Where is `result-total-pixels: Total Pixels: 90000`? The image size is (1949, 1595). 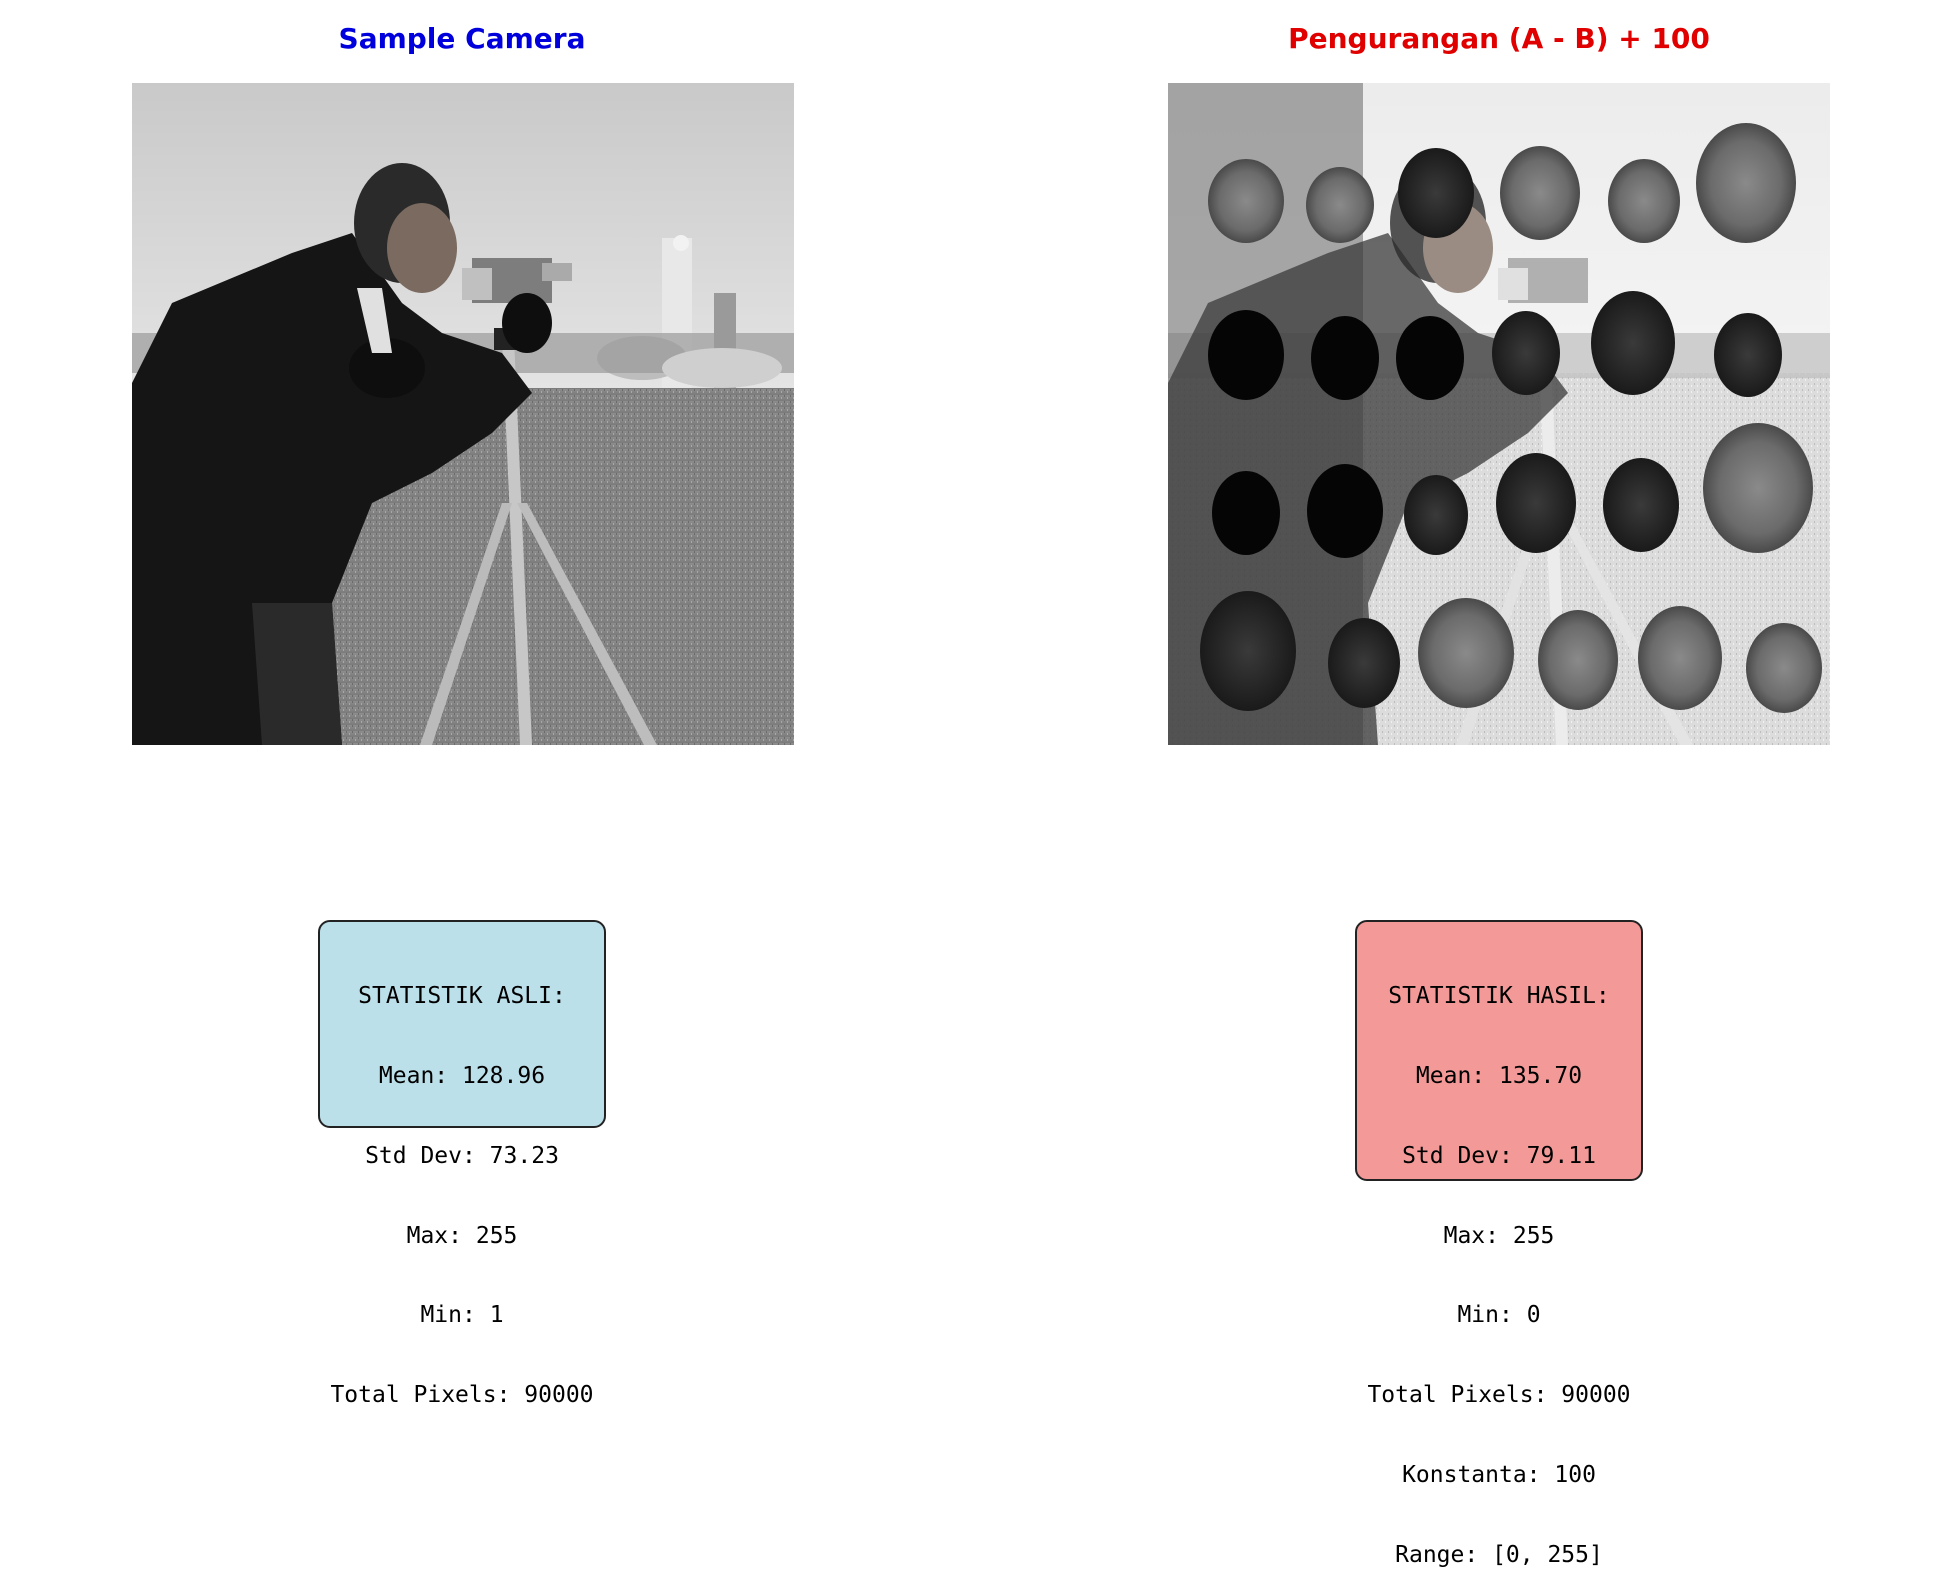 result-total-pixels: Total Pixels: 90000 is located at coordinates (1499, 1395).